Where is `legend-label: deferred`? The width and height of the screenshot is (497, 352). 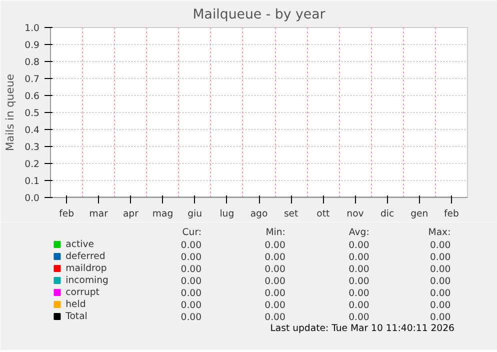 legend-label: deferred is located at coordinates (86, 256).